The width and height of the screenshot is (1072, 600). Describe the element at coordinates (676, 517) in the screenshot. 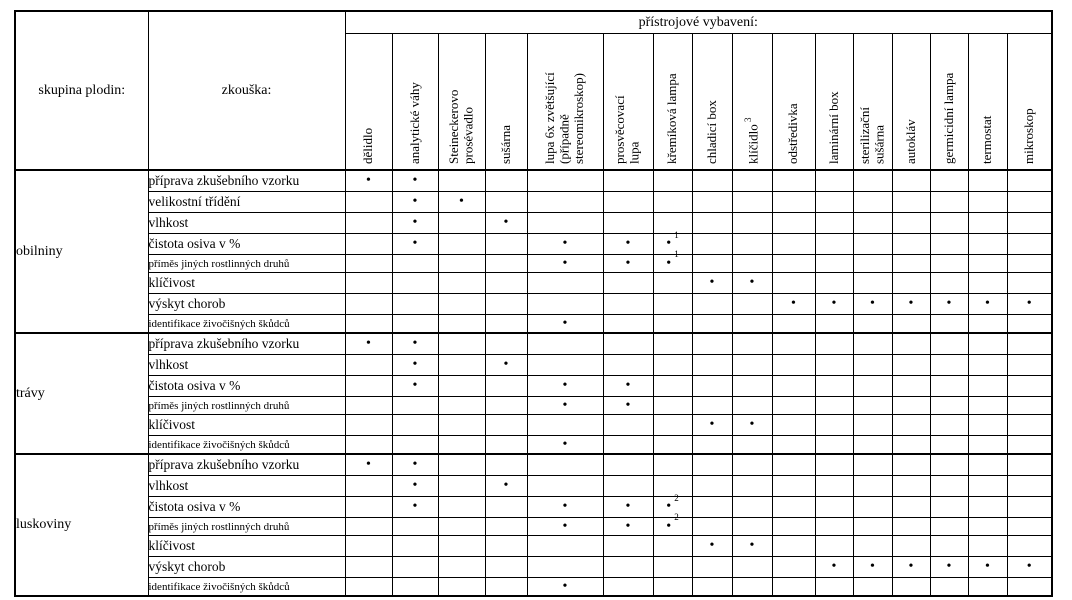

I see `dot-footnote-superscript: 2` at that location.